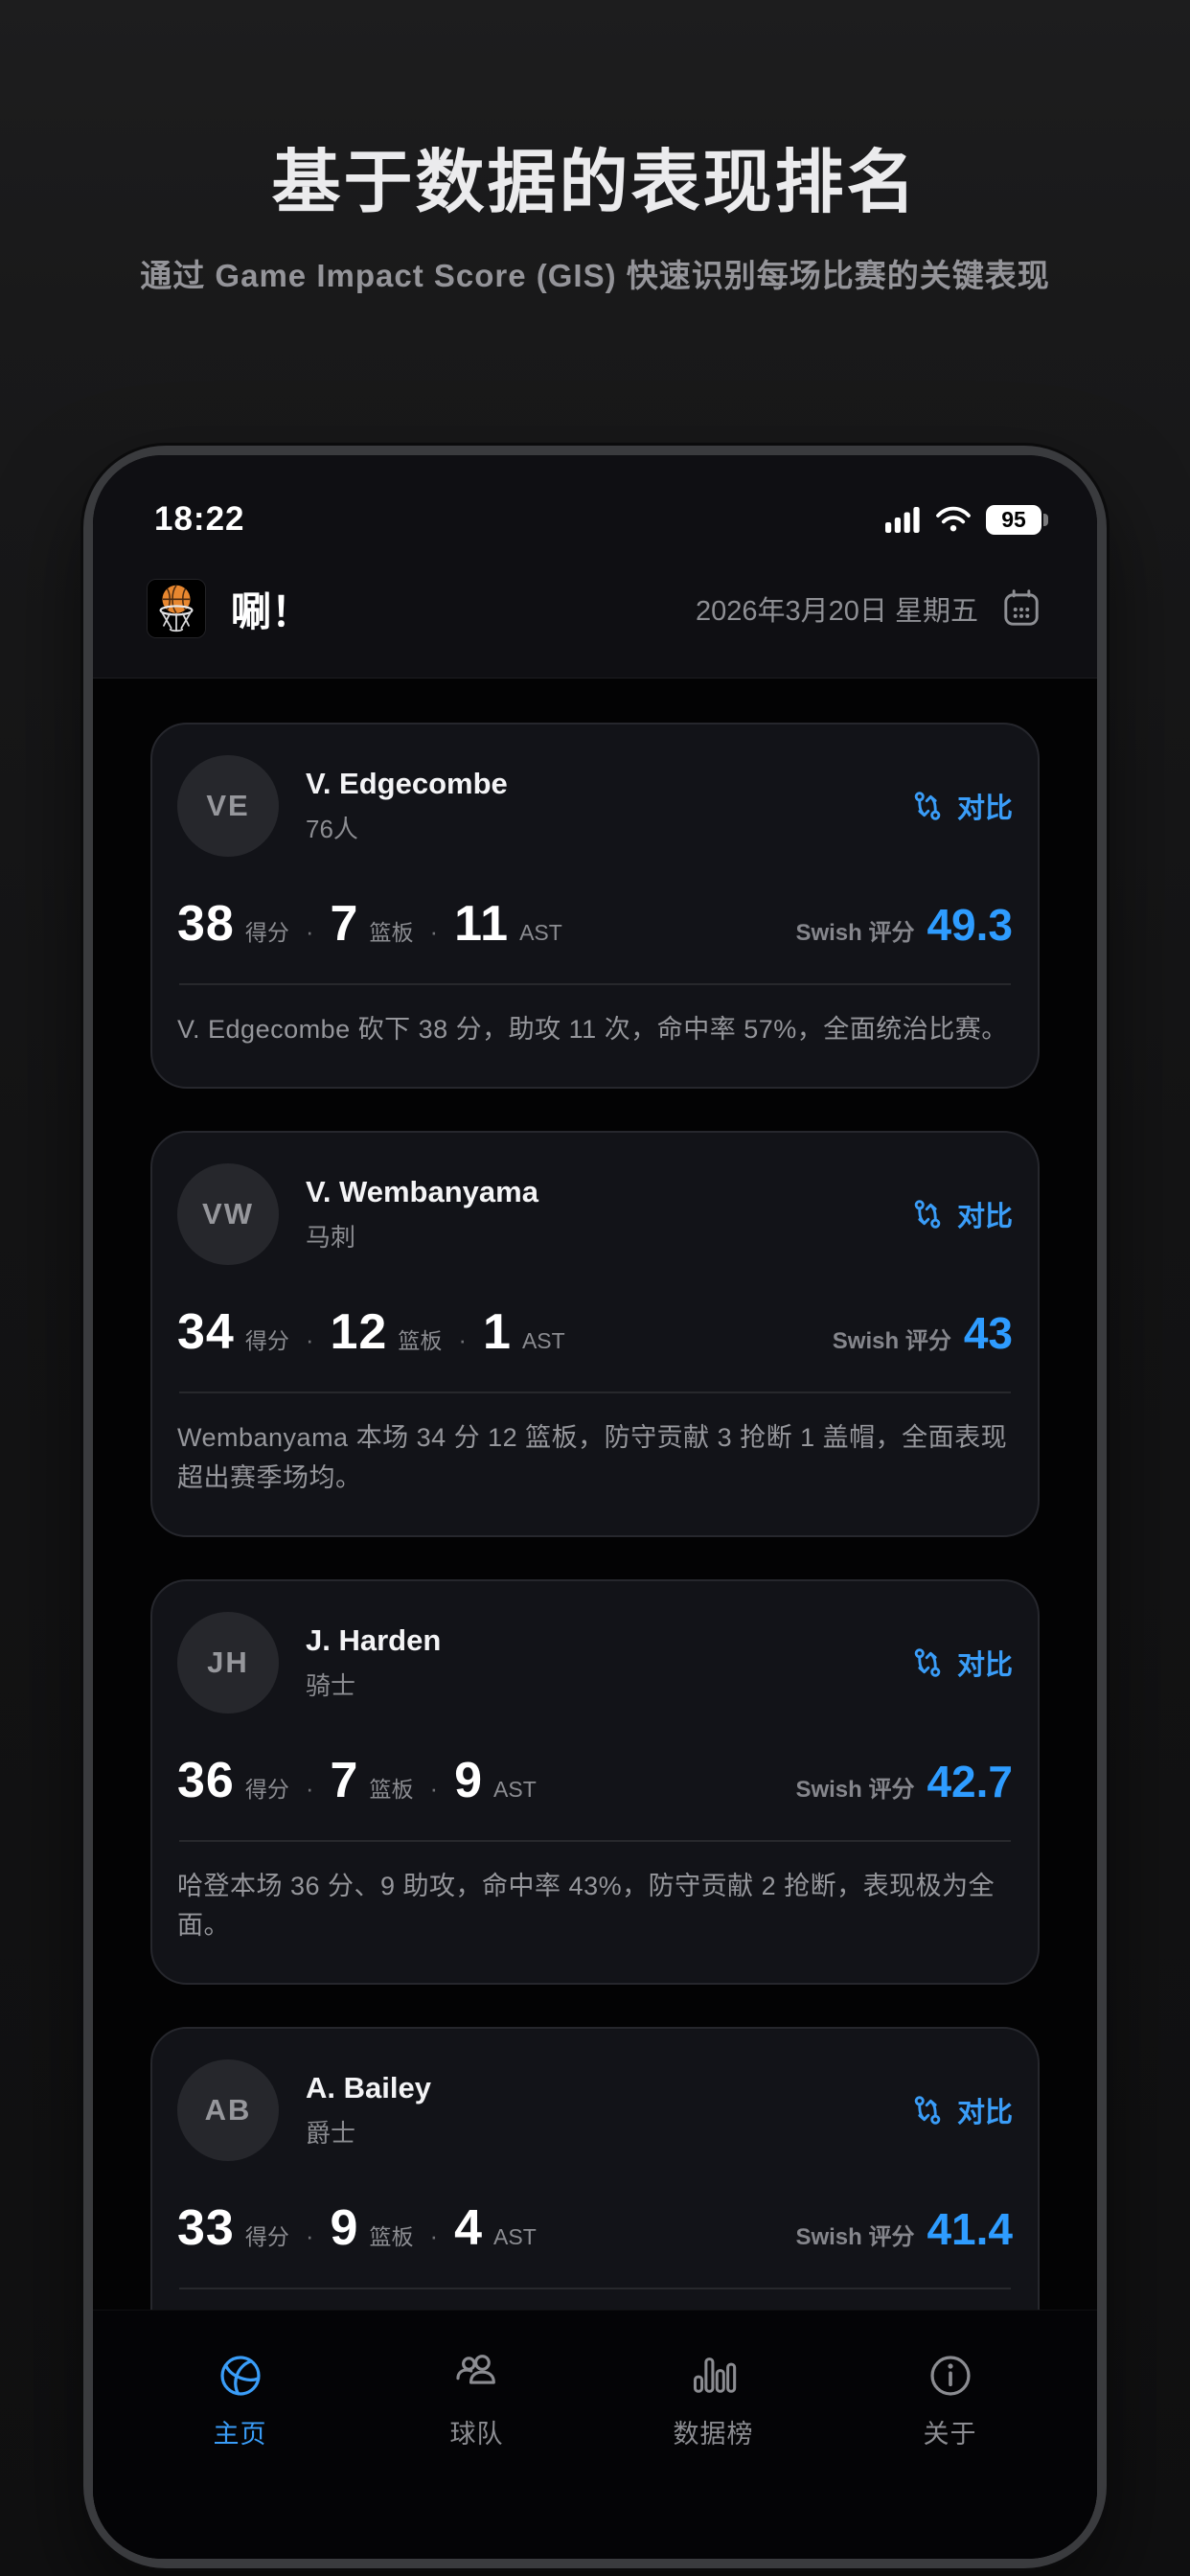 The height and width of the screenshot is (2576, 1190). What do you see at coordinates (206, 2228) in the screenshot?
I see `stat-value: 33` at bounding box center [206, 2228].